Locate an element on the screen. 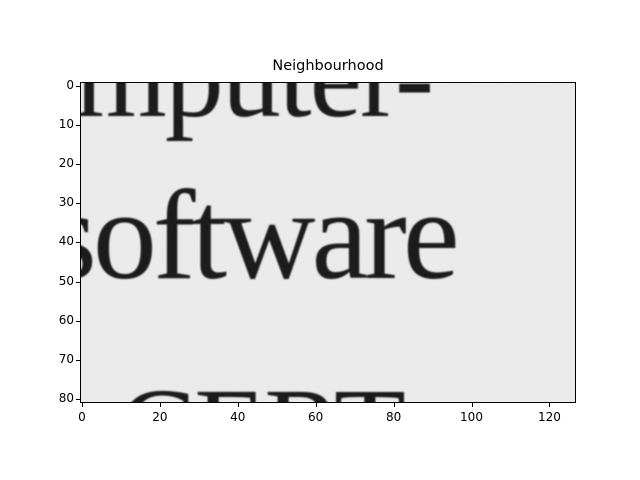 Image resolution: width=640 pixels, height=480 pixels. y-tick-label: 20 is located at coordinates (66, 163).